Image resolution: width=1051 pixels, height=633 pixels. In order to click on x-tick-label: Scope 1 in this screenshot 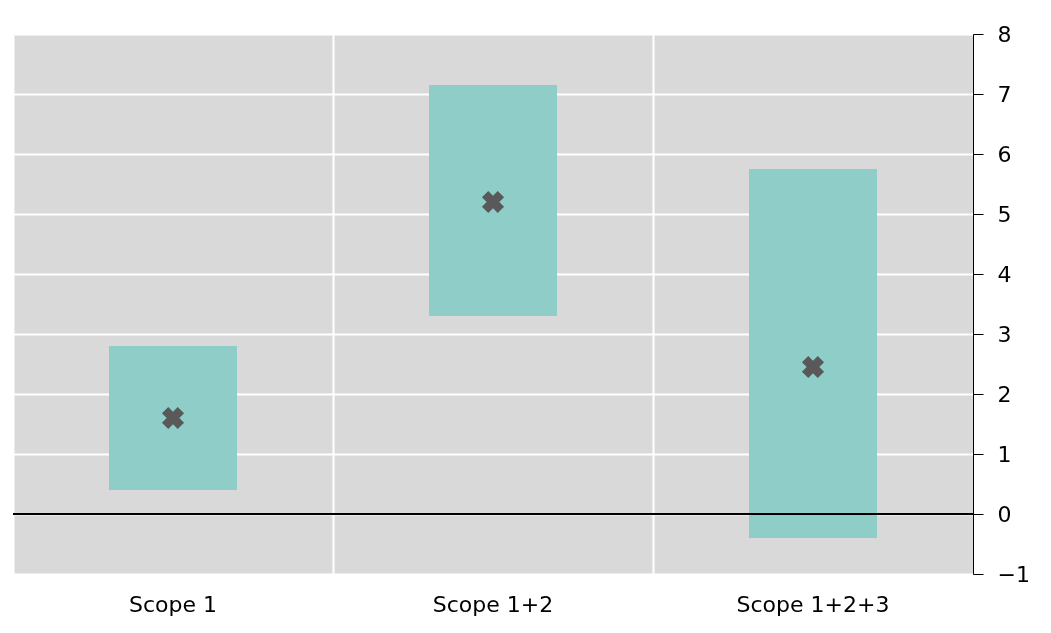, I will do `click(173, 604)`.